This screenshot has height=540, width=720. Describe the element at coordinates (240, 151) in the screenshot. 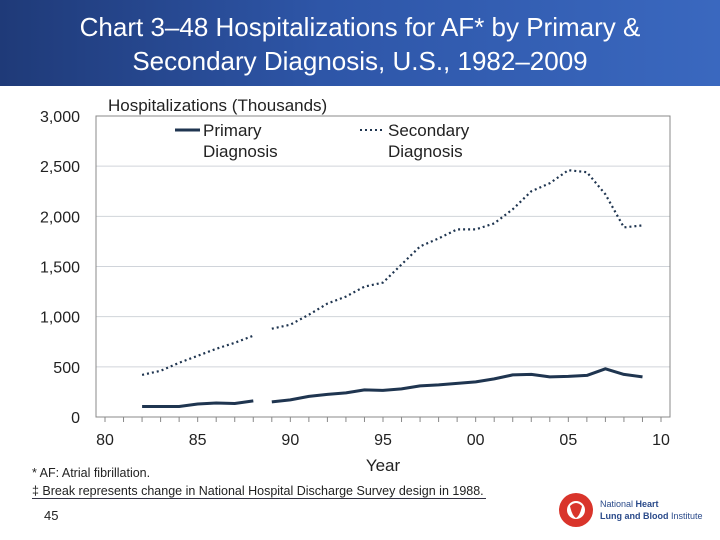

I see `legend-primary-line2: Diagnosis` at that location.